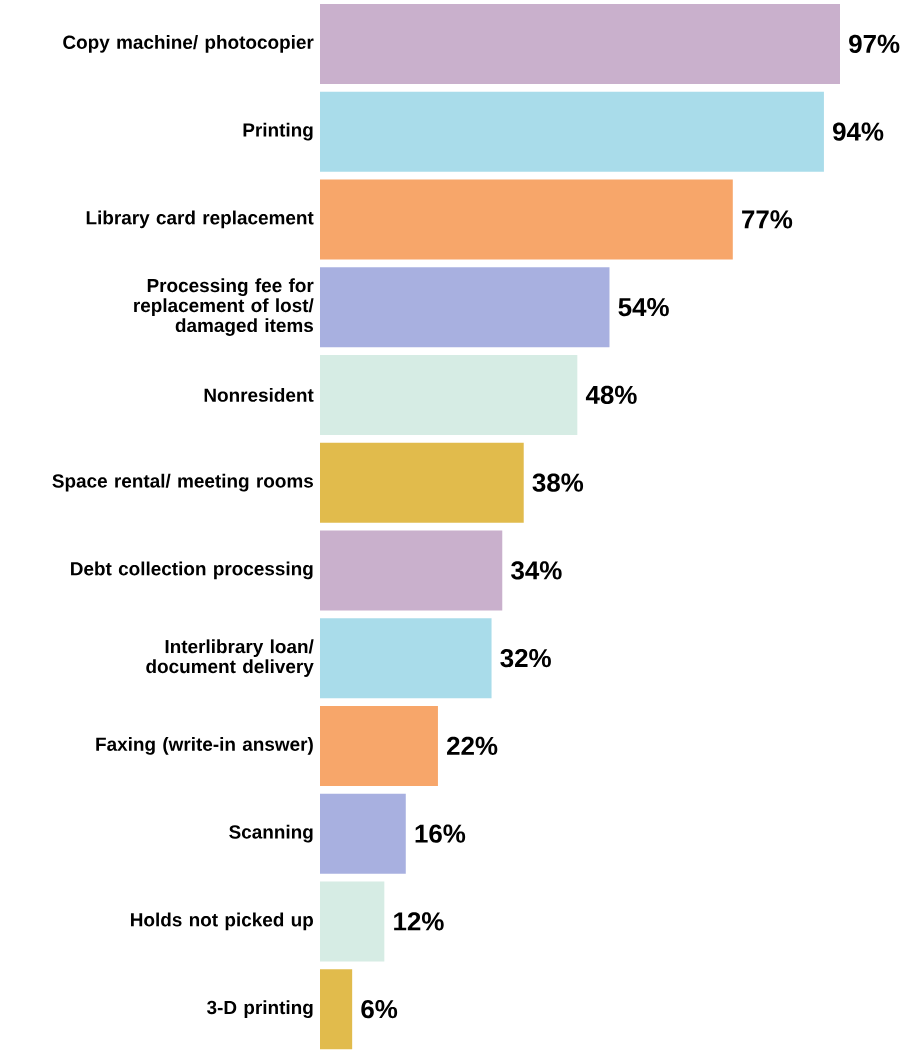 This screenshot has height=1053, width=912. I want to click on data-label: 77%, so click(767, 219).